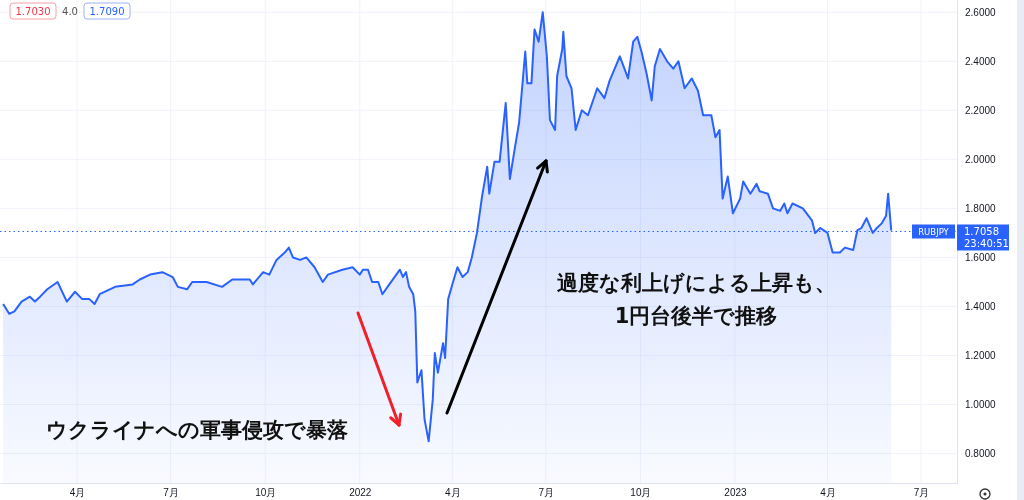 The width and height of the screenshot is (1024, 500). What do you see at coordinates (736, 493) in the screenshot?
I see `x-tick-label: 2023` at bounding box center [736, 493].